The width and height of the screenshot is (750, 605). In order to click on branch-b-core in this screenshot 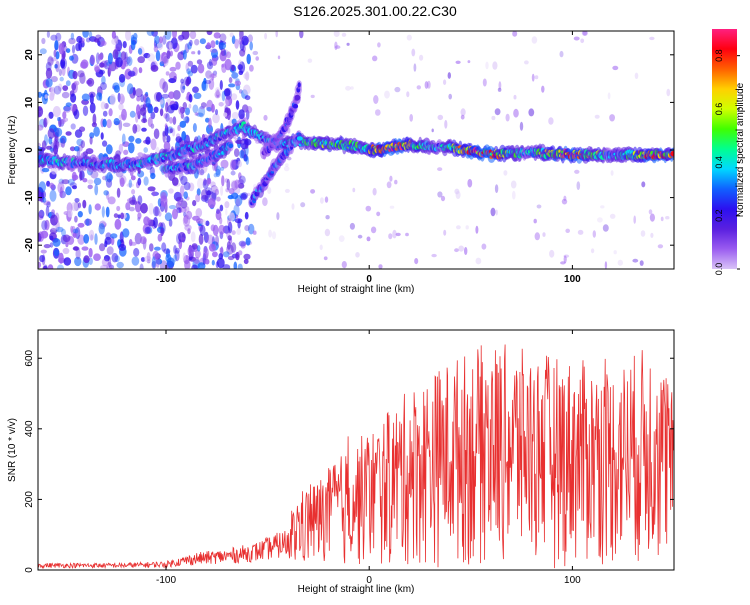, I will do `click(299, 85)`.